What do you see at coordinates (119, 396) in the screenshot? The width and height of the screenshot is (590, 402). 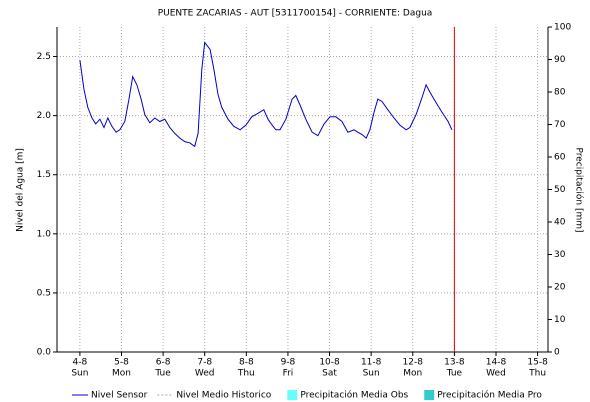 I see `legend-label: Nivel Sensor` at bounding box center [119, 396].